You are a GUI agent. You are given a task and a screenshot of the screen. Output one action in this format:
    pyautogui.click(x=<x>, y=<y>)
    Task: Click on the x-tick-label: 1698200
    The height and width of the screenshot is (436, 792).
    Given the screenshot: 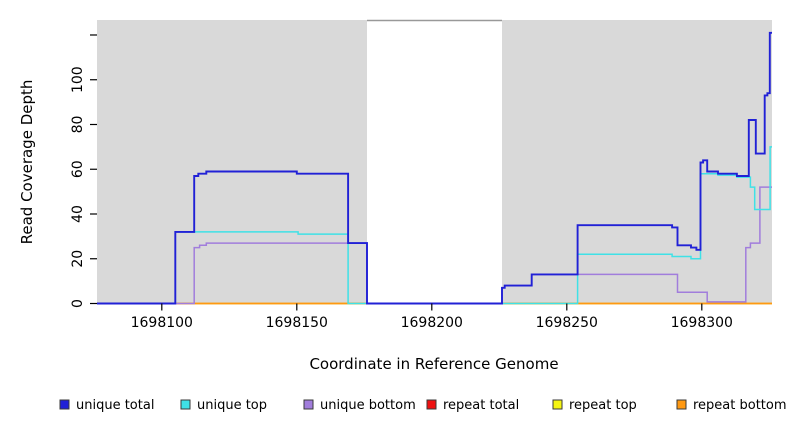 What is the action you would take?
    pyautogui.click(x=432, y=323)
    